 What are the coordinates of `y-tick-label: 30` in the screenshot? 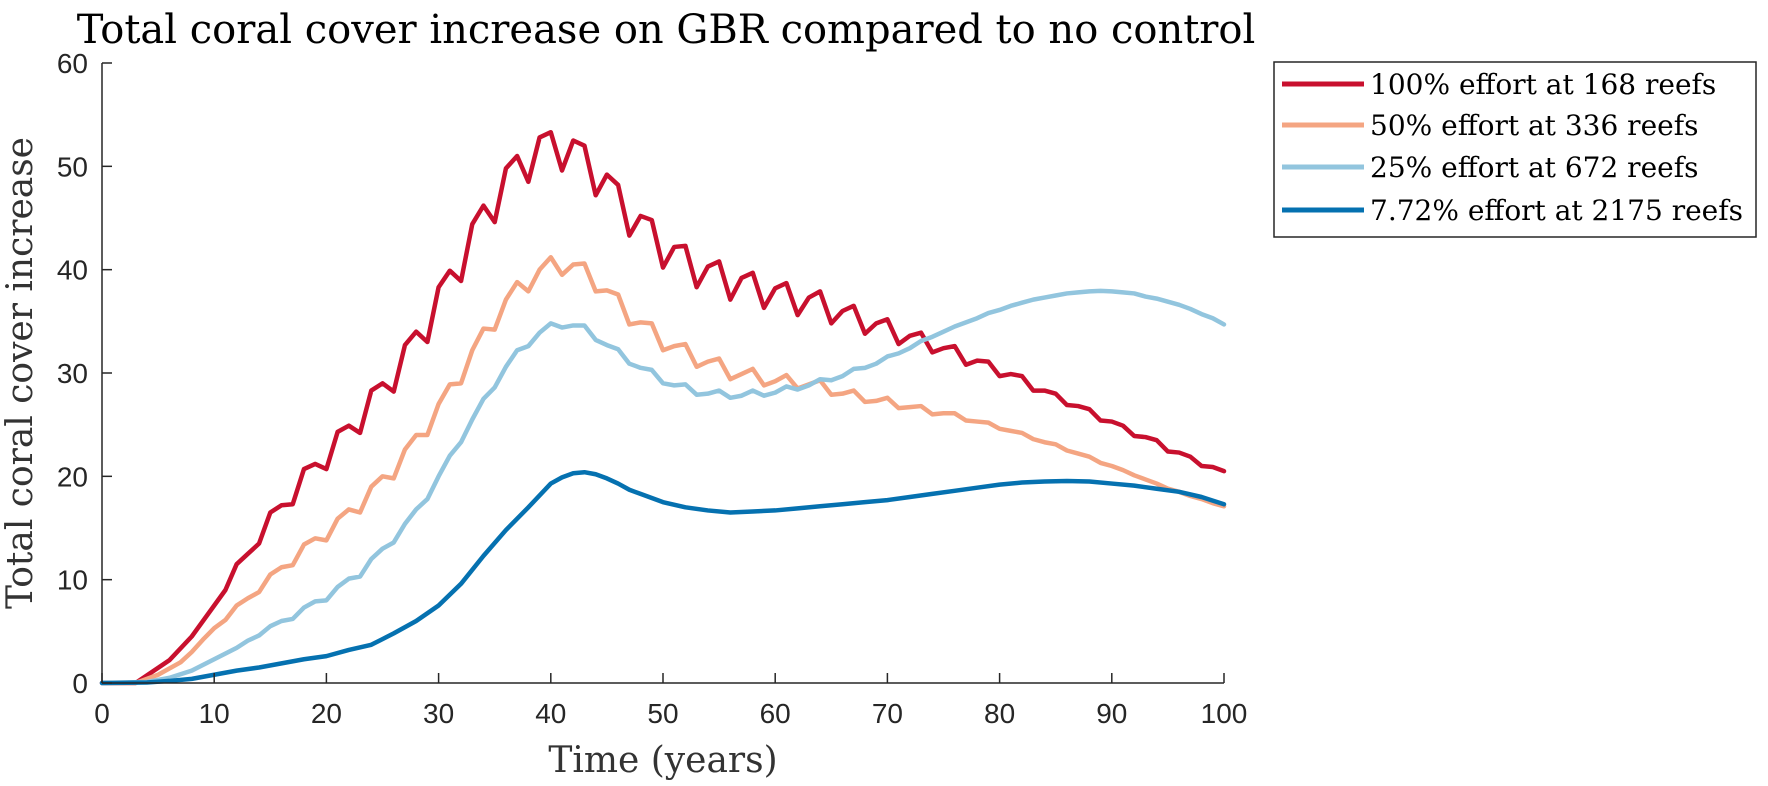 It's located at (72, 373).